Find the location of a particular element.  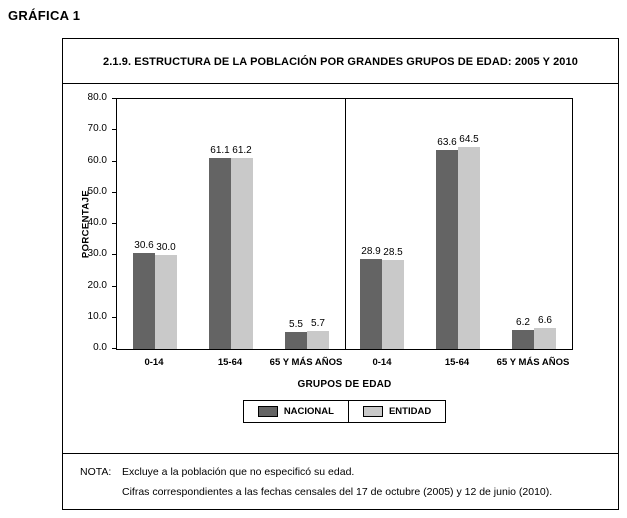

legend-item-nacional: NACIONAL is located at coordinates (296, 411).